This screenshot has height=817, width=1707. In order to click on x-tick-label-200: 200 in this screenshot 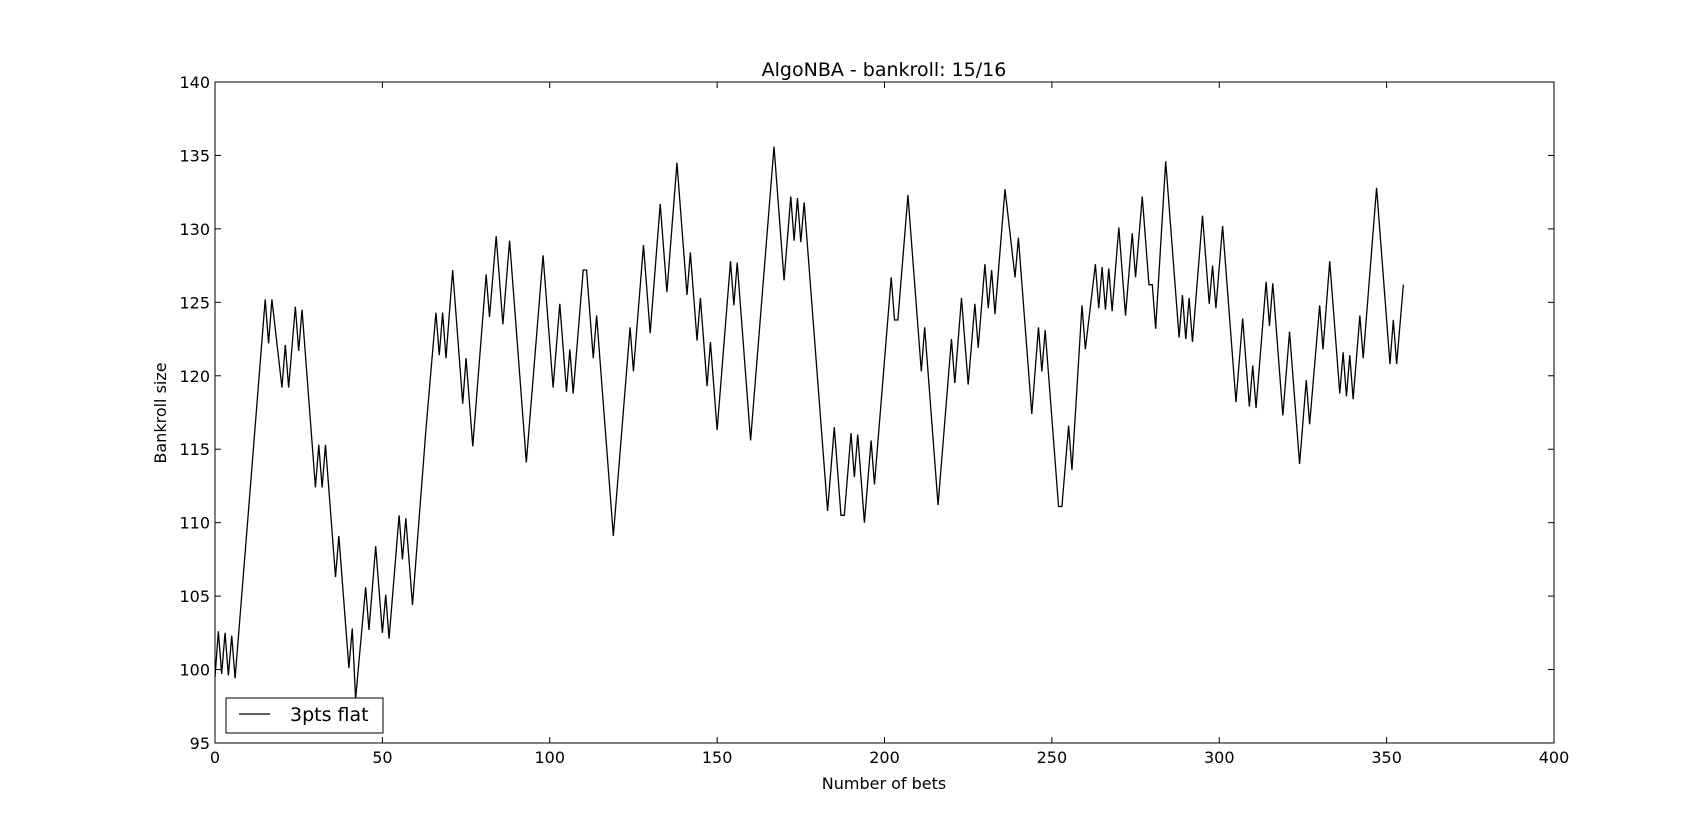, I will do `click(884, 757)`.